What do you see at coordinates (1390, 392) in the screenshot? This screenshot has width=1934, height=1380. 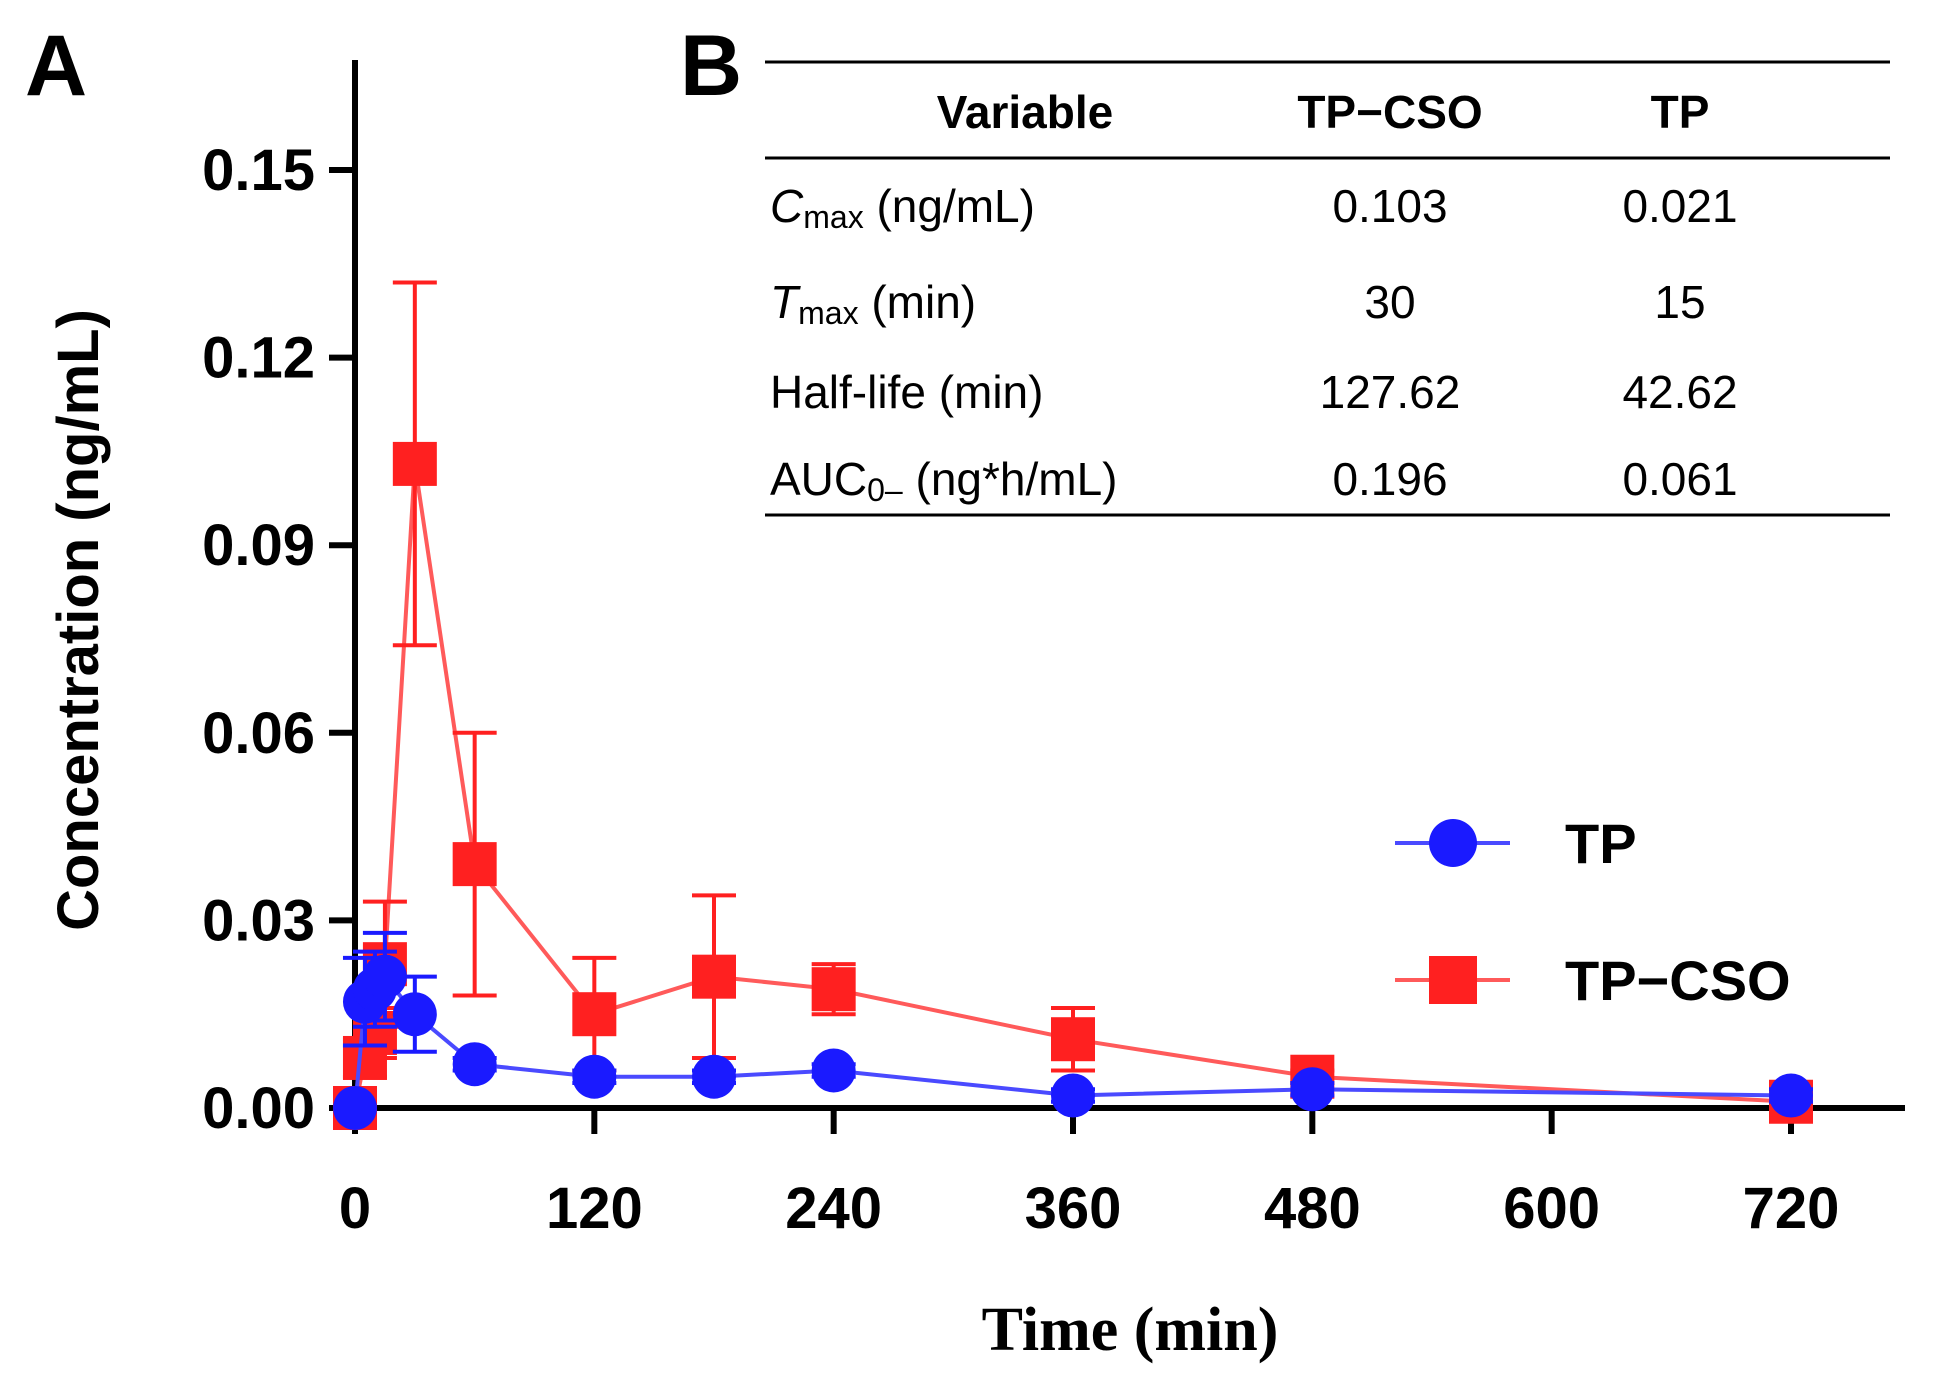 I see `table-cell-tp-cso: 127.62` at bounding box center [1390, 392].